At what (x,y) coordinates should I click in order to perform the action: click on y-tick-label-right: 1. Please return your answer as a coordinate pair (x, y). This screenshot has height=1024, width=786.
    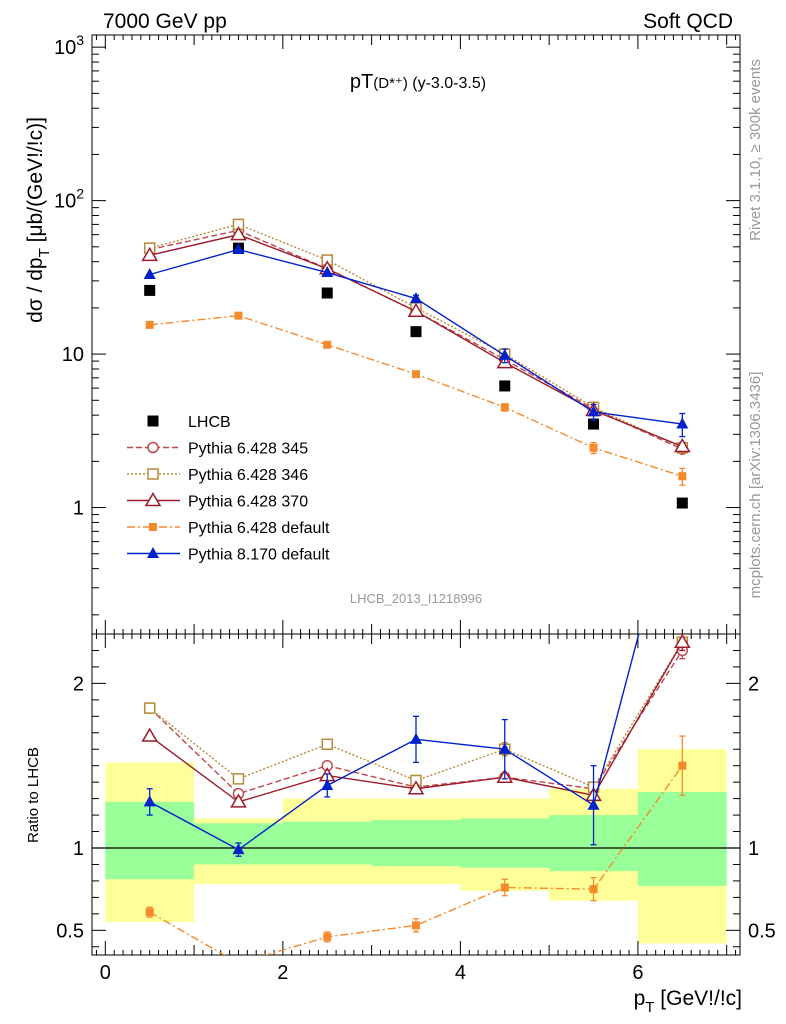
    Looking at the image, I should click on (753, 849).